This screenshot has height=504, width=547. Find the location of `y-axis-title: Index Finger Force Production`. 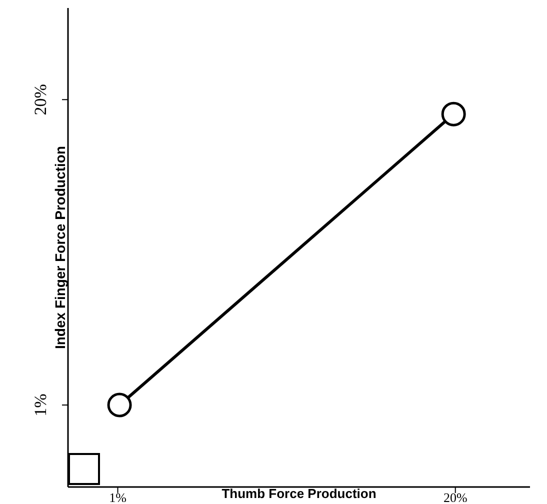

y-axis-title: Index Finger Force Production is located at coordinates (60, 248).